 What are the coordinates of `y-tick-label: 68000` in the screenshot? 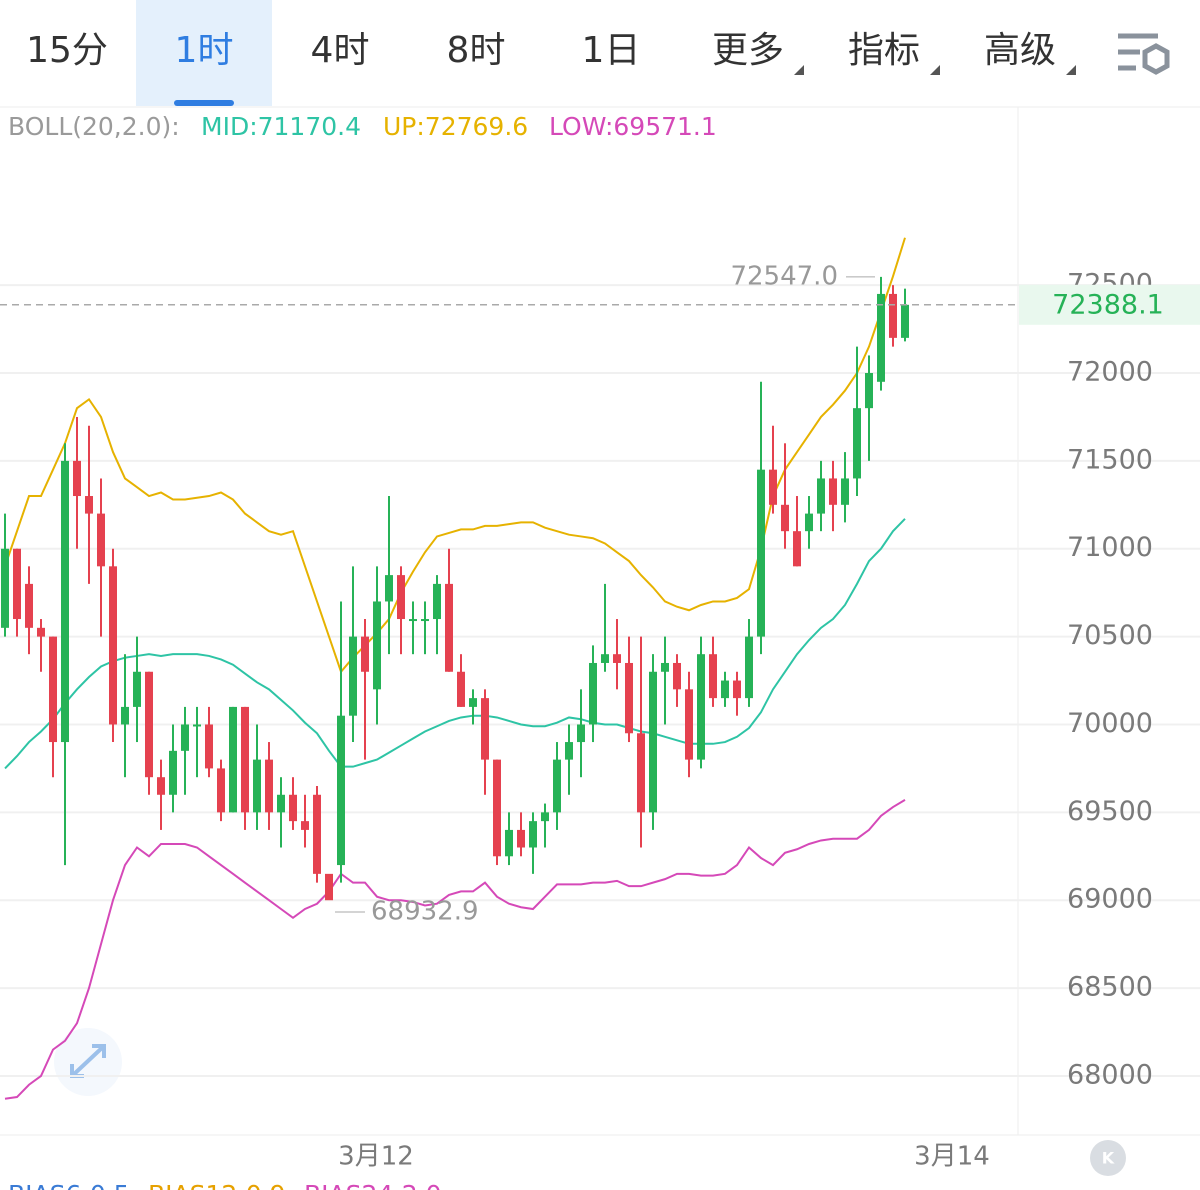 It's located at (1110, 1074).